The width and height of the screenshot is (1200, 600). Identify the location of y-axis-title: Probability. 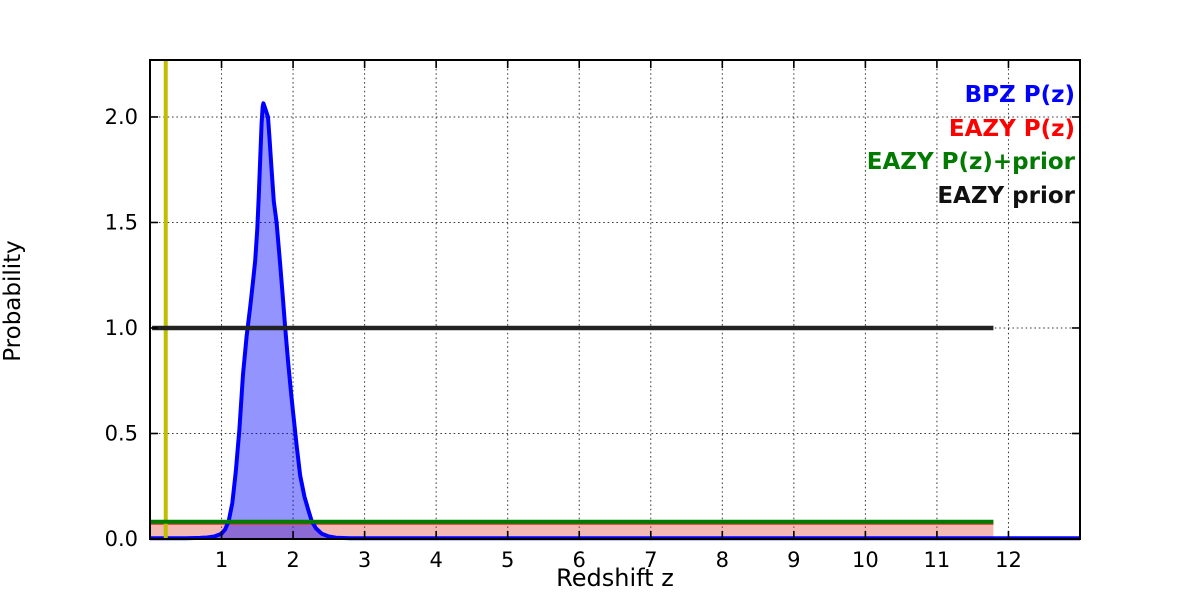
(13, 301).